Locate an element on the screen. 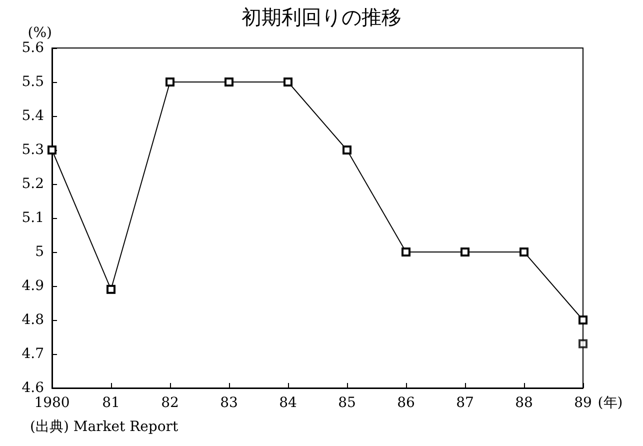  x-tick-label: 81 is located at coordinates (111, 403).